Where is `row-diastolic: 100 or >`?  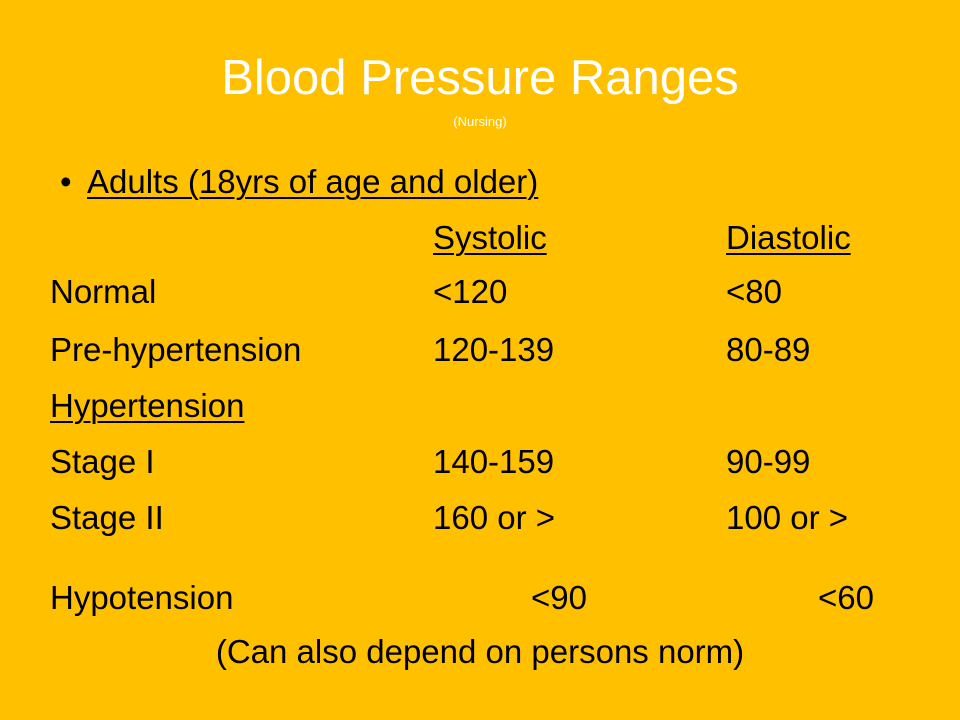
row-diastolic: 100 or > is located at coordinates (787, 517).